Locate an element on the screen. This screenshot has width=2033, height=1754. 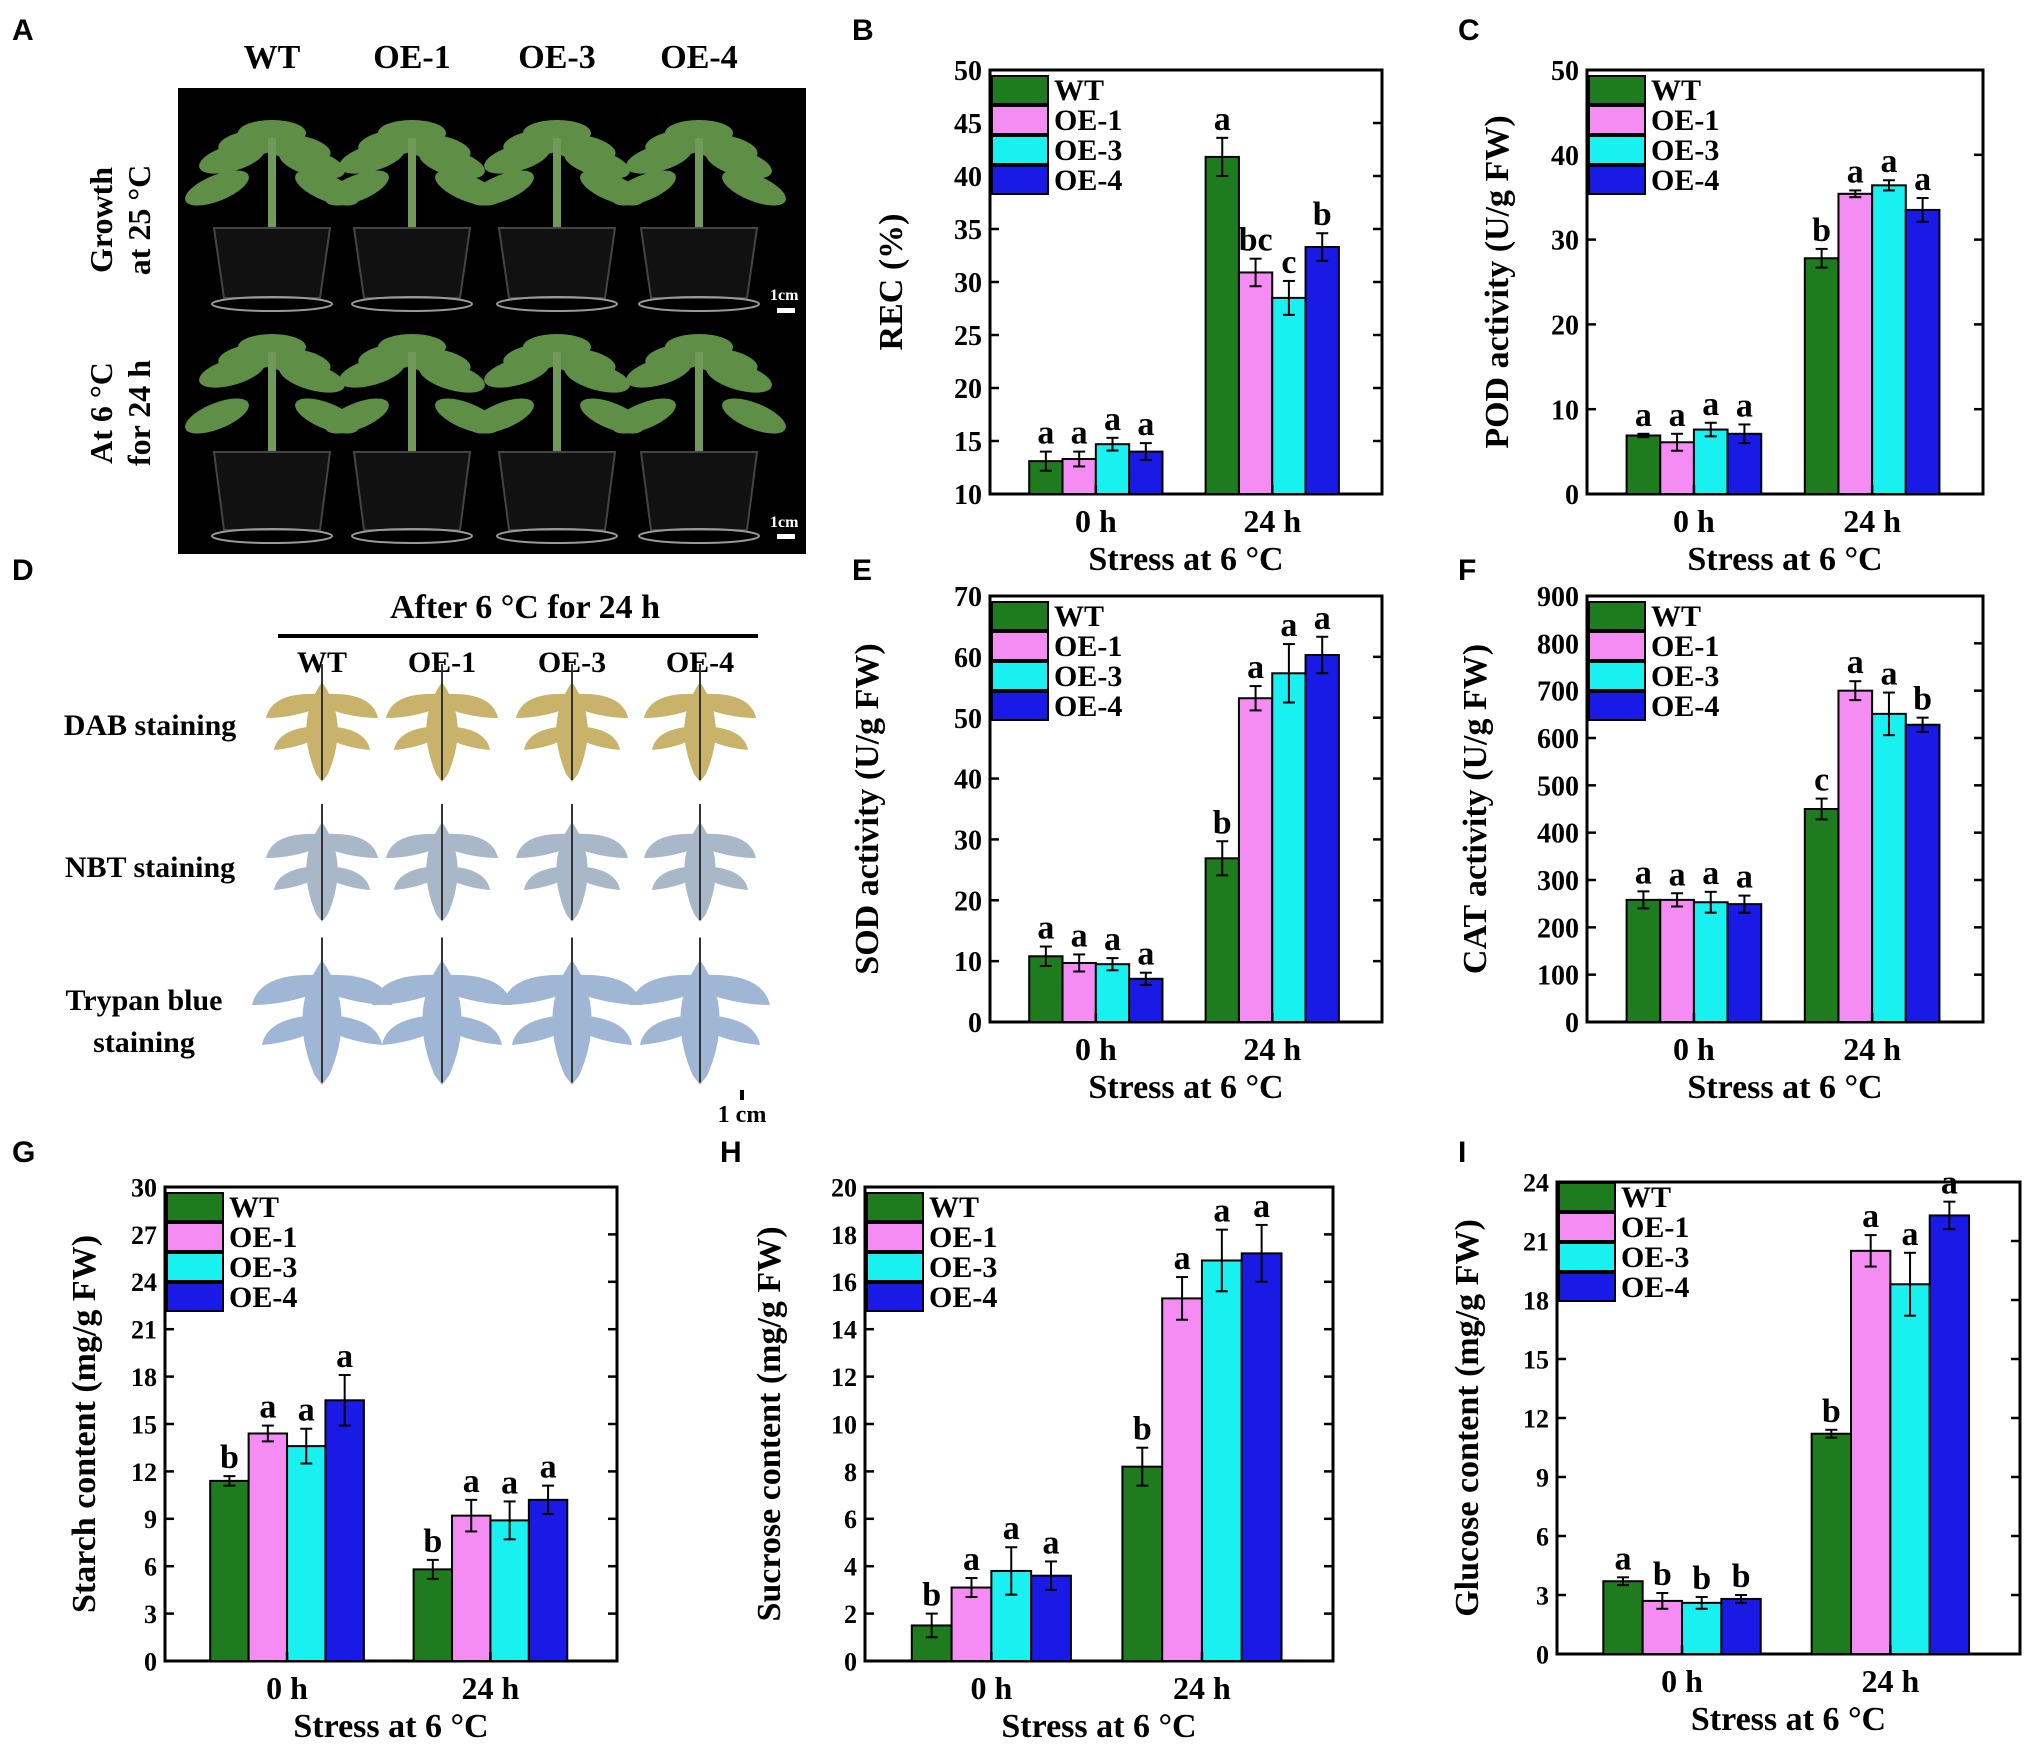
y-tick-label: 6 is located at coordinates (150, 1567).